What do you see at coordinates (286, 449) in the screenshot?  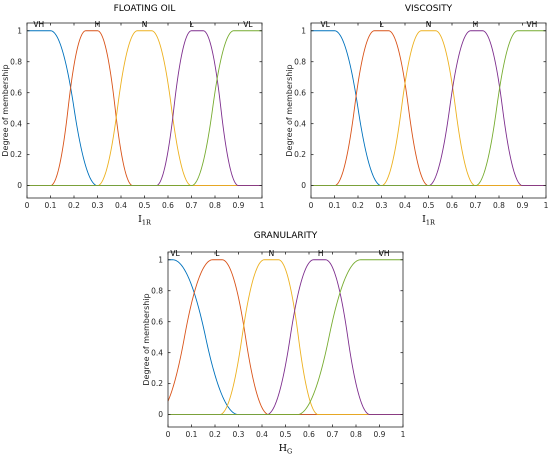 I see `x-axis-label: HG` at bounding box center [286, 449].